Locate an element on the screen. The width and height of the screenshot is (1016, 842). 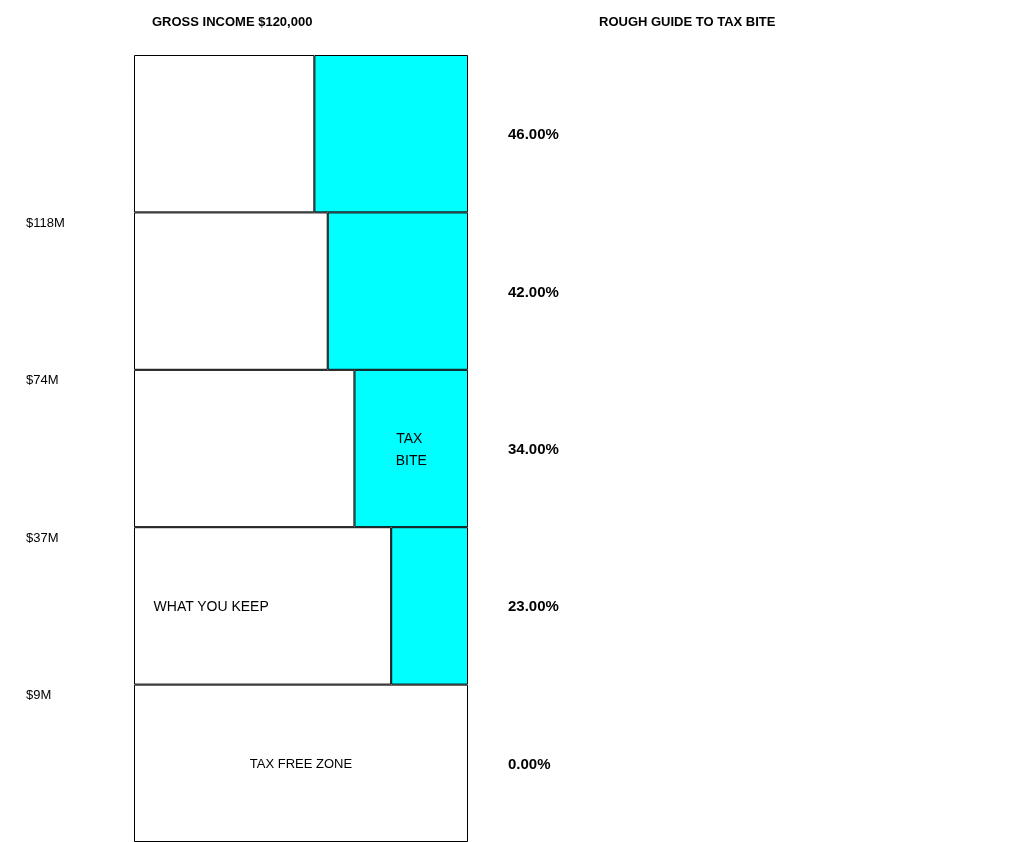
data-label: 34.00% is located at coordinates (533, 448).